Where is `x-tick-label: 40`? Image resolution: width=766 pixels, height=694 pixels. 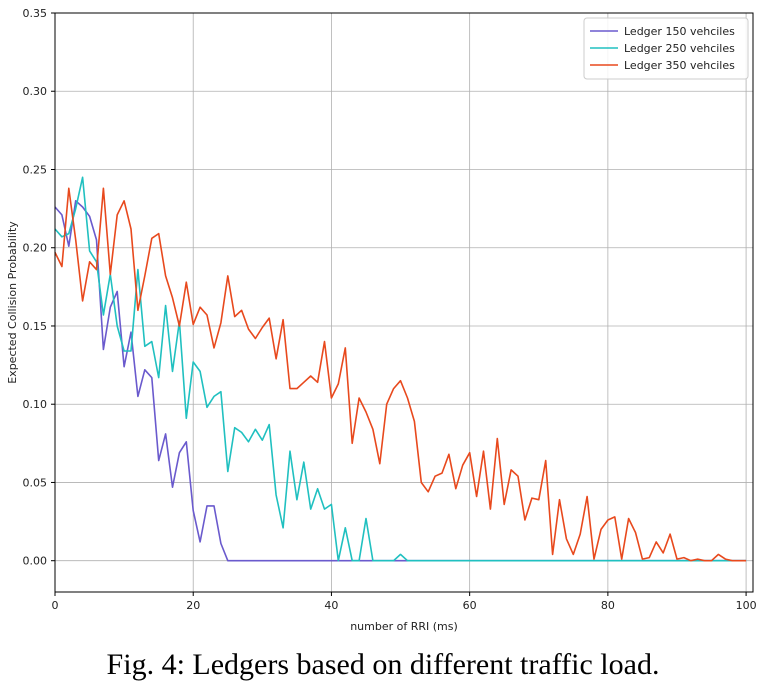
x-tick-label: 40 is located at coordinates (331, 605).